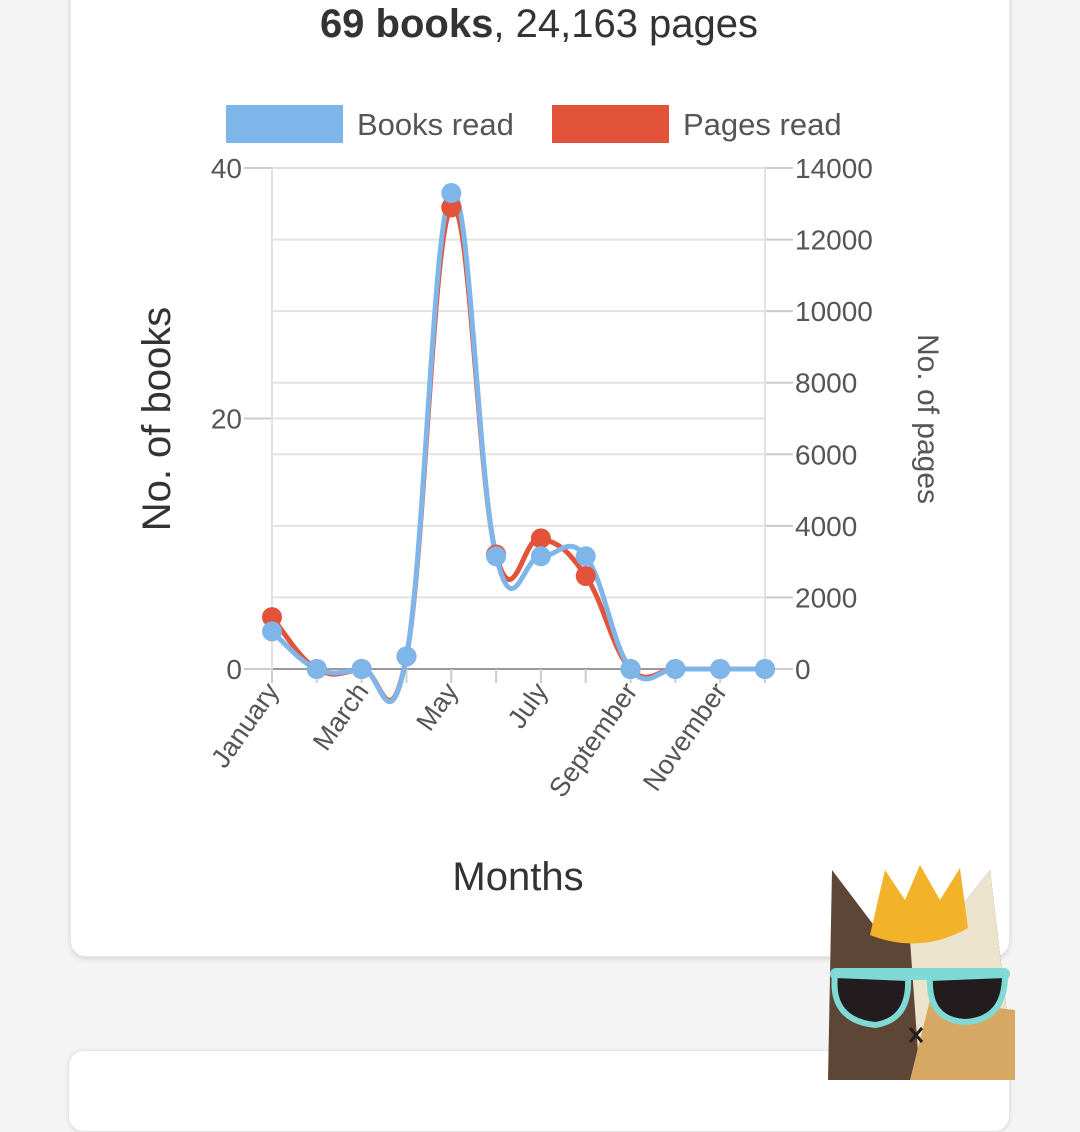 This screenshot has height=1132, width=1080. What do you see at coordinates (234, 669) in the screenshot?
I see `left-tick-label: 0` at bounding box center [234, 669].